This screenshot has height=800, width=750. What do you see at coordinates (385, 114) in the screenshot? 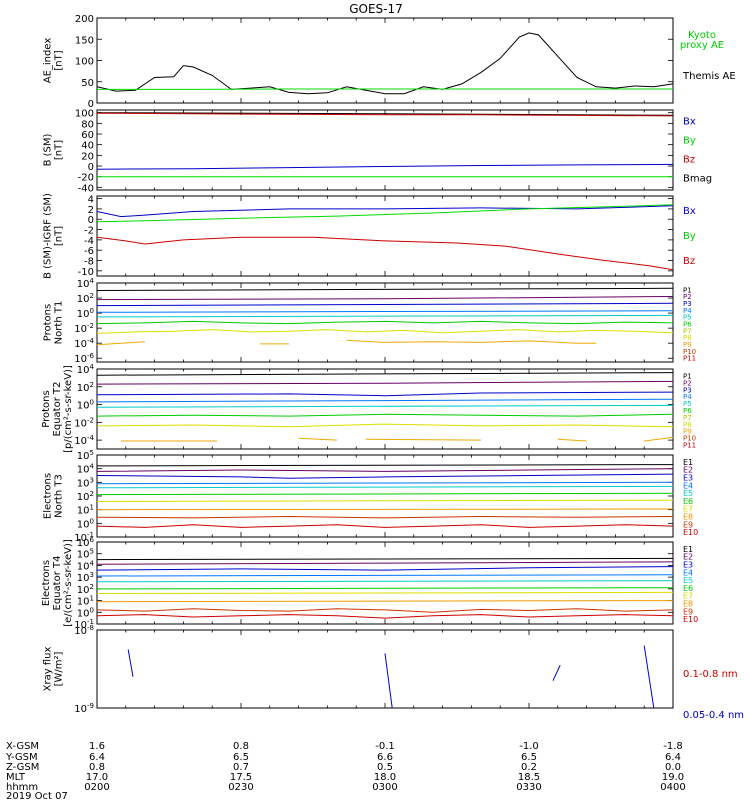
I see `series-bsm-bz` at bounding box center [385, 114].